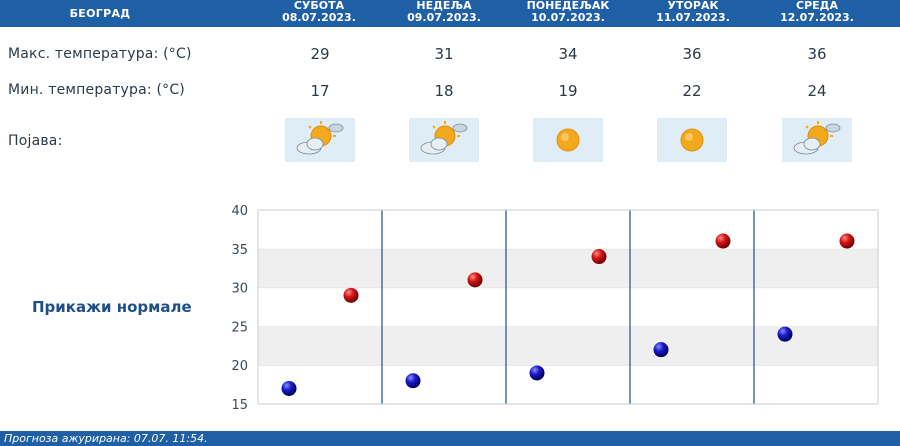  What do you see at coordinates (568, 91) in the screenshot?
I see `min-temp-value: 19` at bounding box center [568, 91].